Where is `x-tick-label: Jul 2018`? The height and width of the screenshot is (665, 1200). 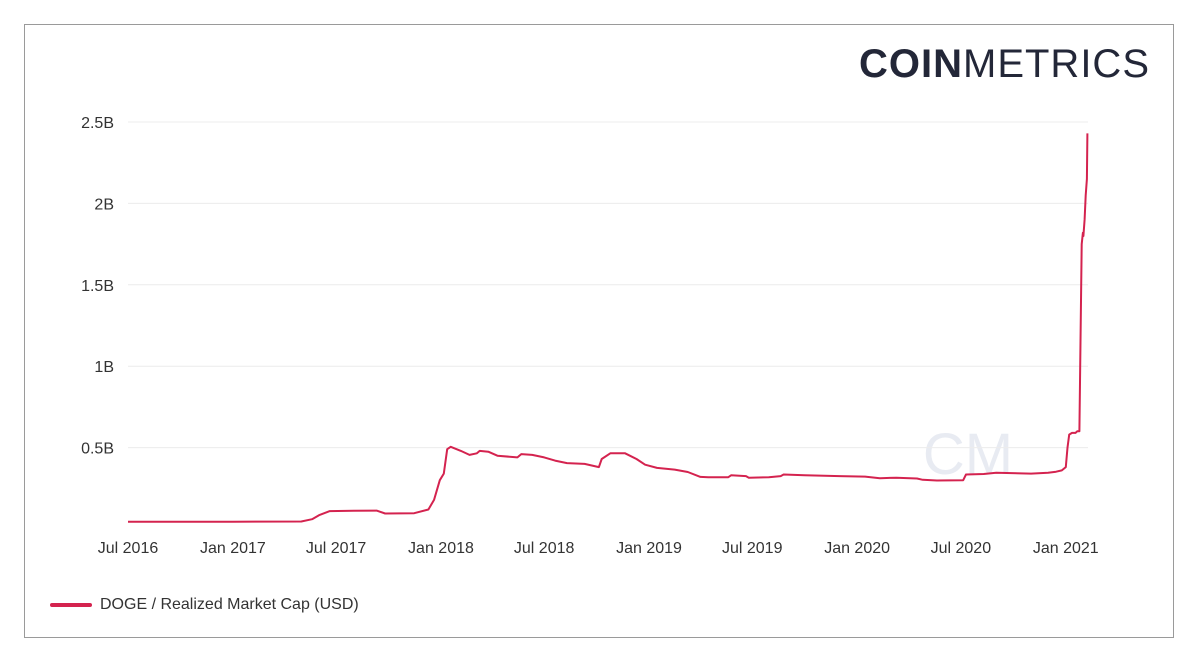 x-tick-label: Jul 2018 is located at coordinates (544, 548).